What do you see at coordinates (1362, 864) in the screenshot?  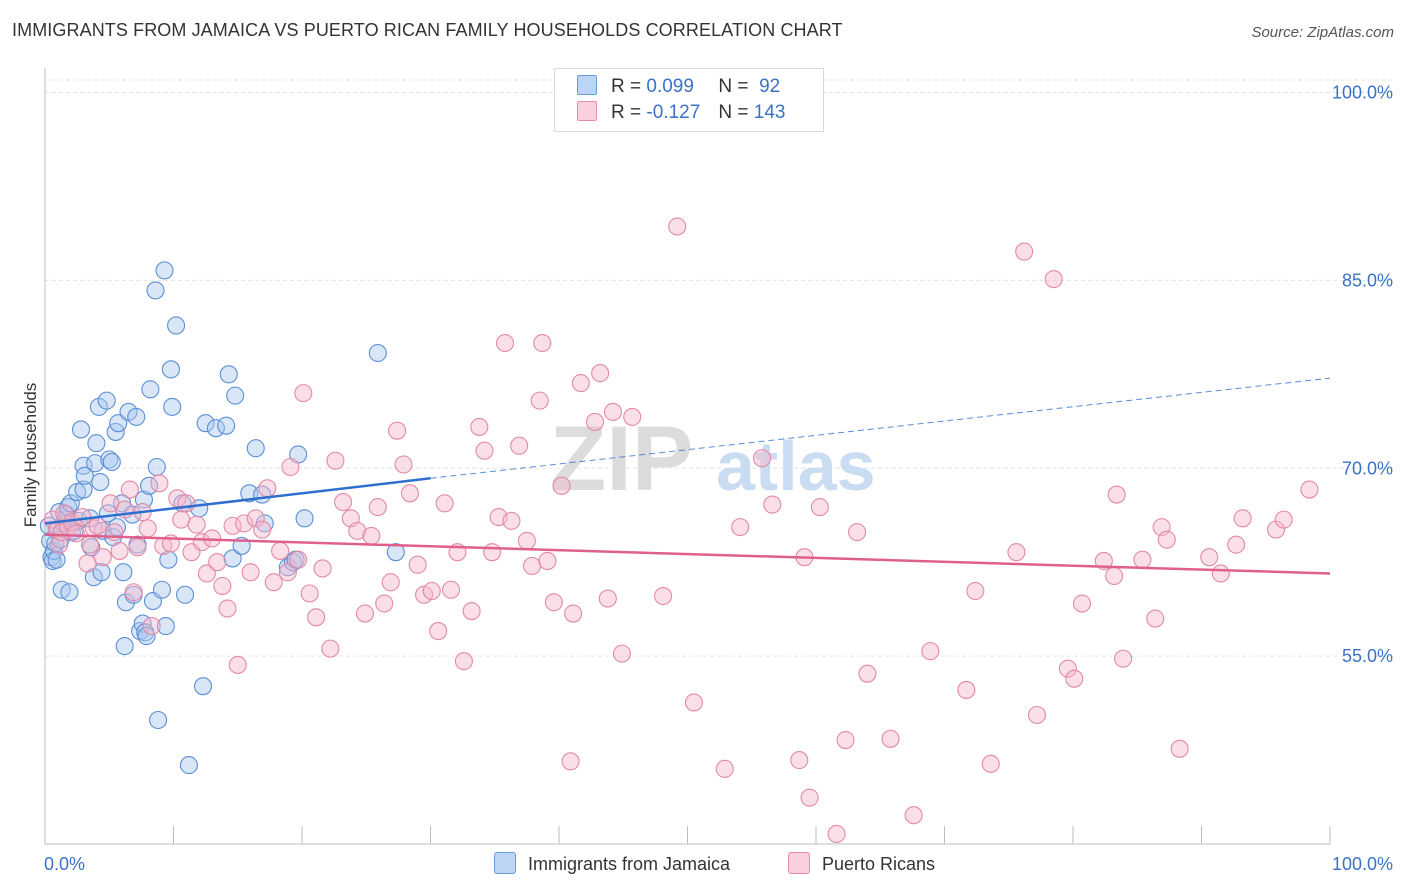 I see `x-tick-label-max: 100.0%` at bounding box center [1362, 864].